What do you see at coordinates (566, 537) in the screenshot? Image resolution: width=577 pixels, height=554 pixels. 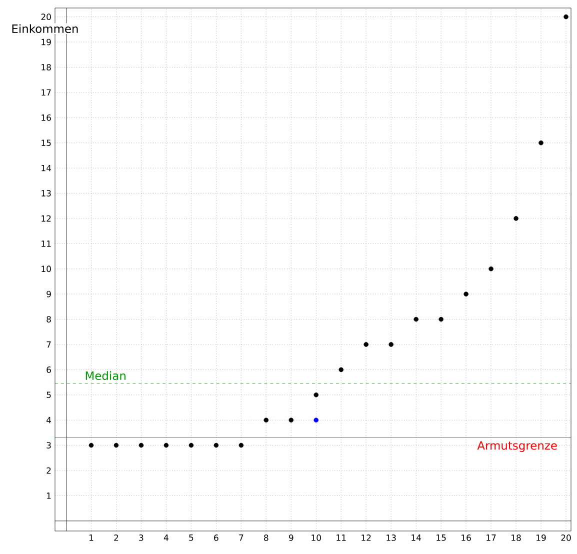 I see `x-tick-label: 20` at bounding box center [566, 537].